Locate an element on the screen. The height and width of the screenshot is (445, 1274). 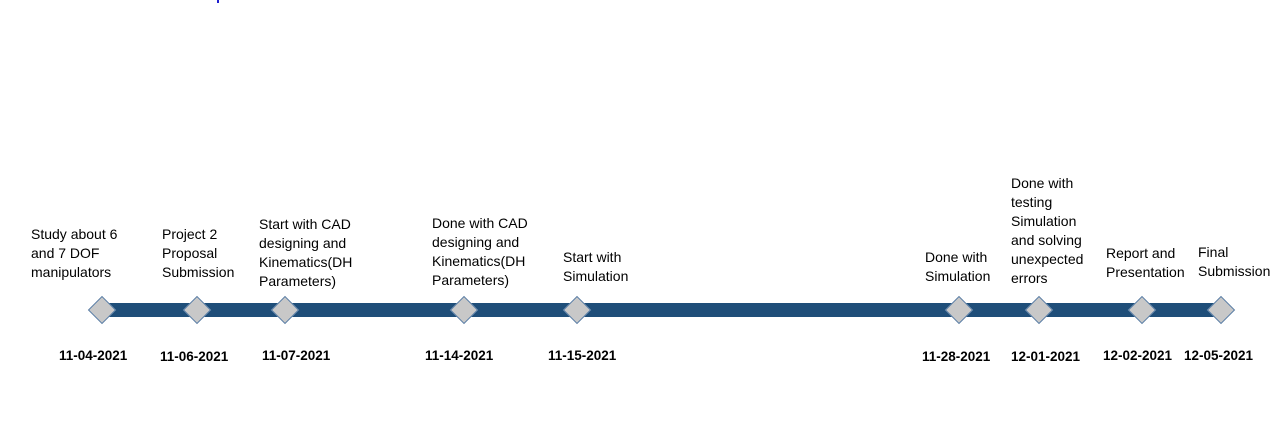
milestone-date-6: 11-28-2021 is located at coordinates (956, 356).